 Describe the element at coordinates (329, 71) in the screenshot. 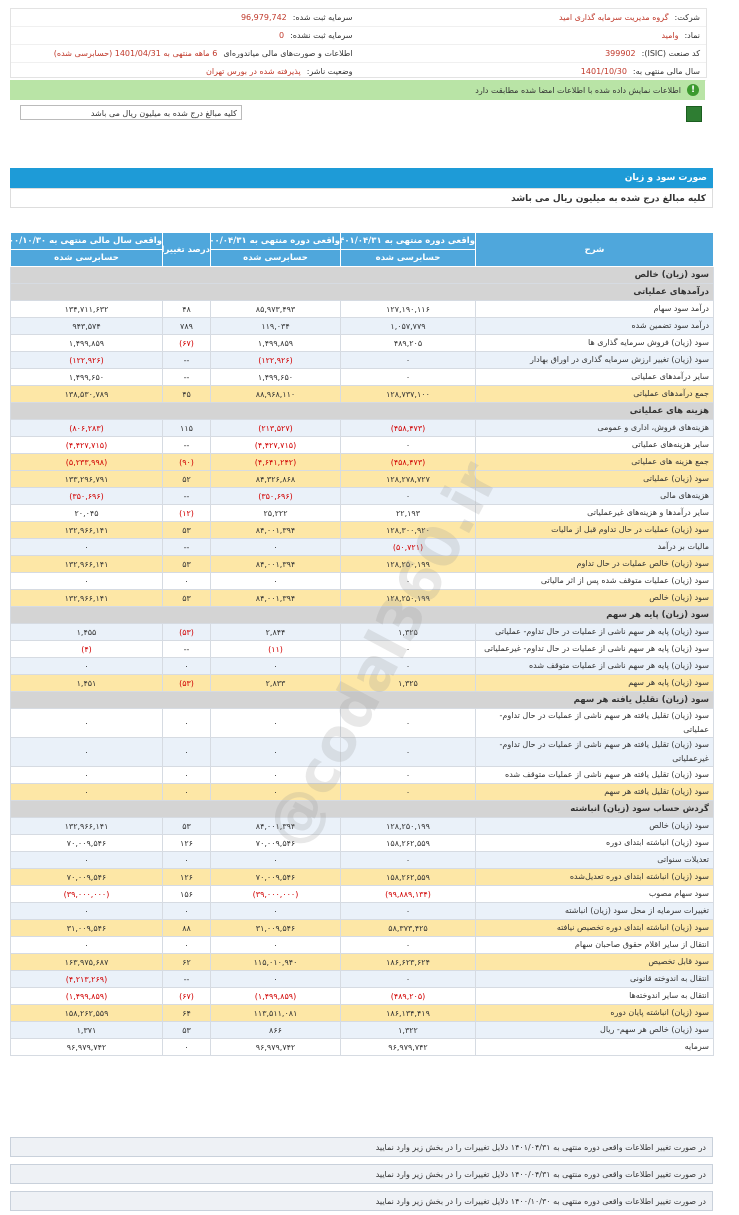

I see `info-label: وضعیت ناشر:` at that location.